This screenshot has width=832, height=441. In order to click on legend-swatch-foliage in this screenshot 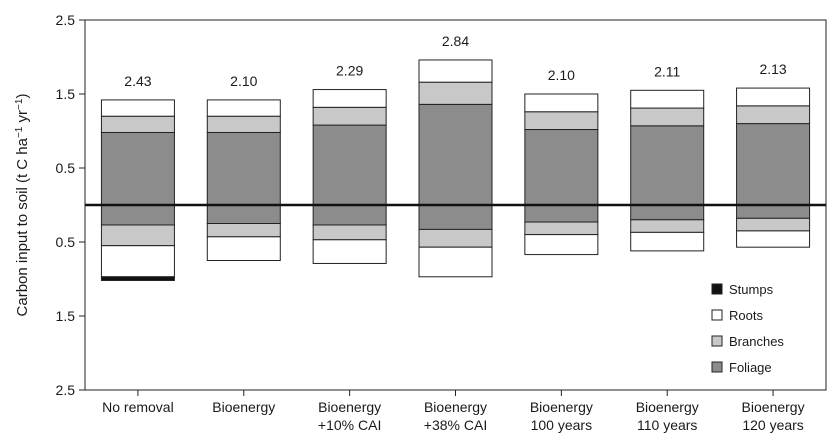, I will do `click(717, 367)`.